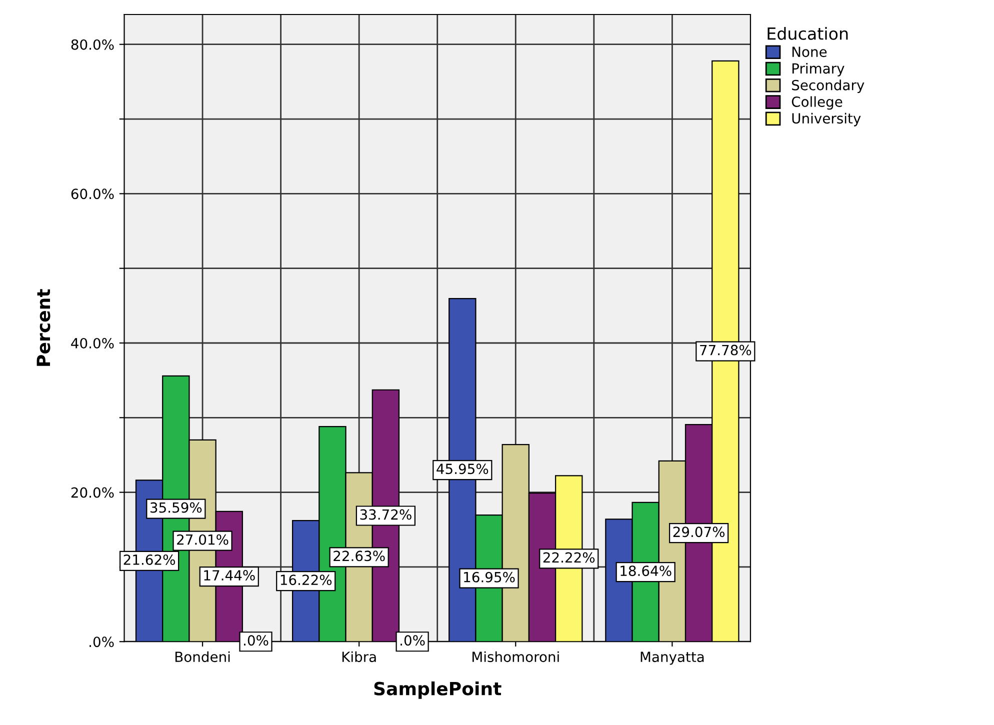 The width and height of the screenshot is (994, 725). Describe the element at coordinates (808, 33) in the screenshot. I see `legend-title: Education` at that location.